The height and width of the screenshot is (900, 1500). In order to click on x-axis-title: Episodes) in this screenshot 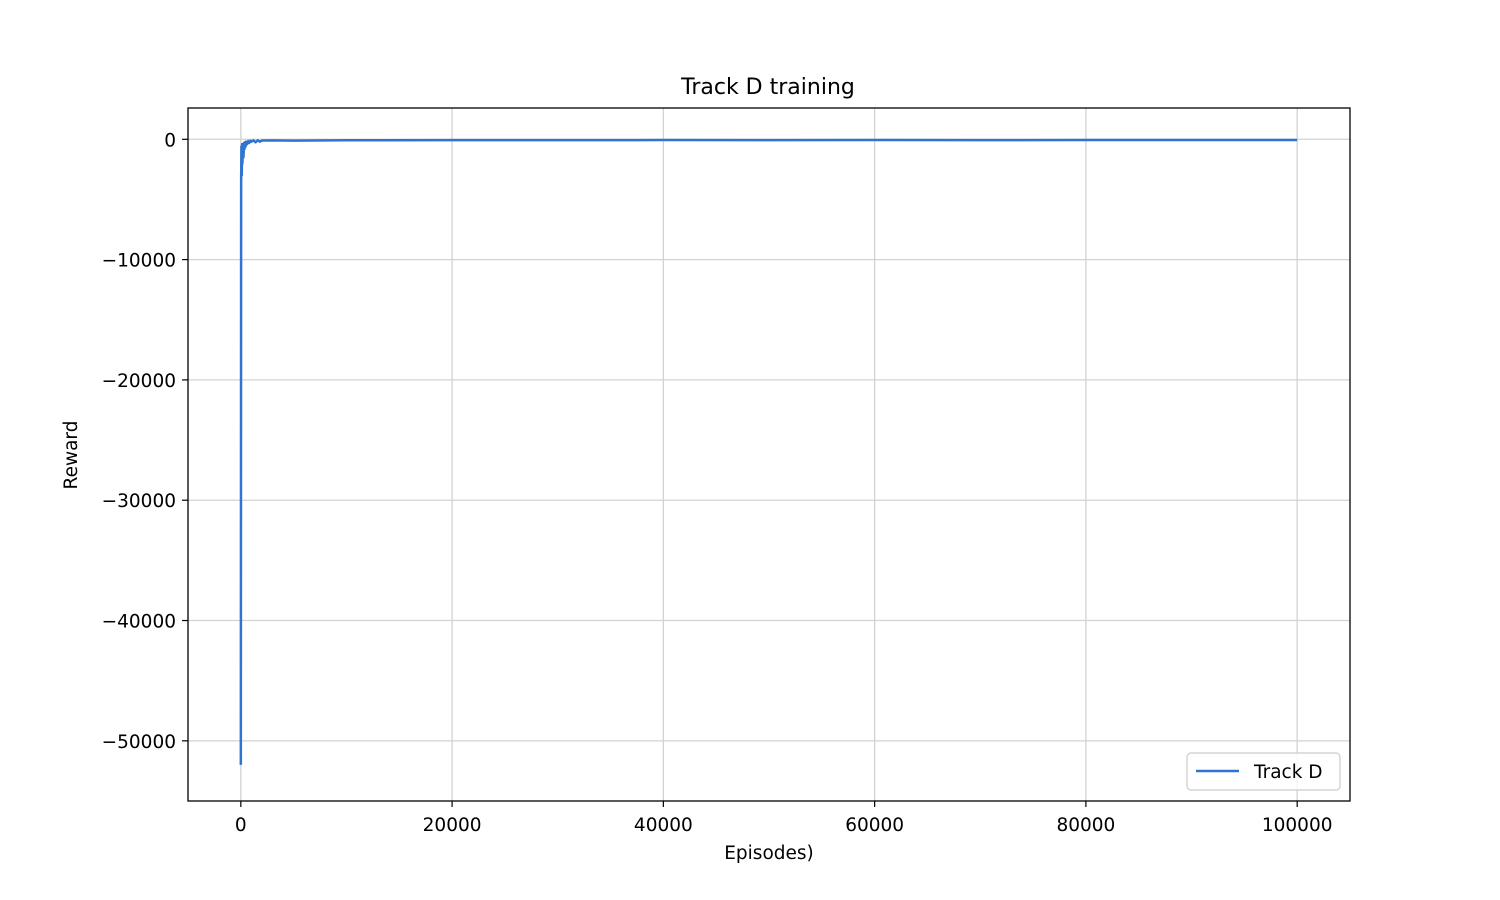, I will do `click(769, 853)`.